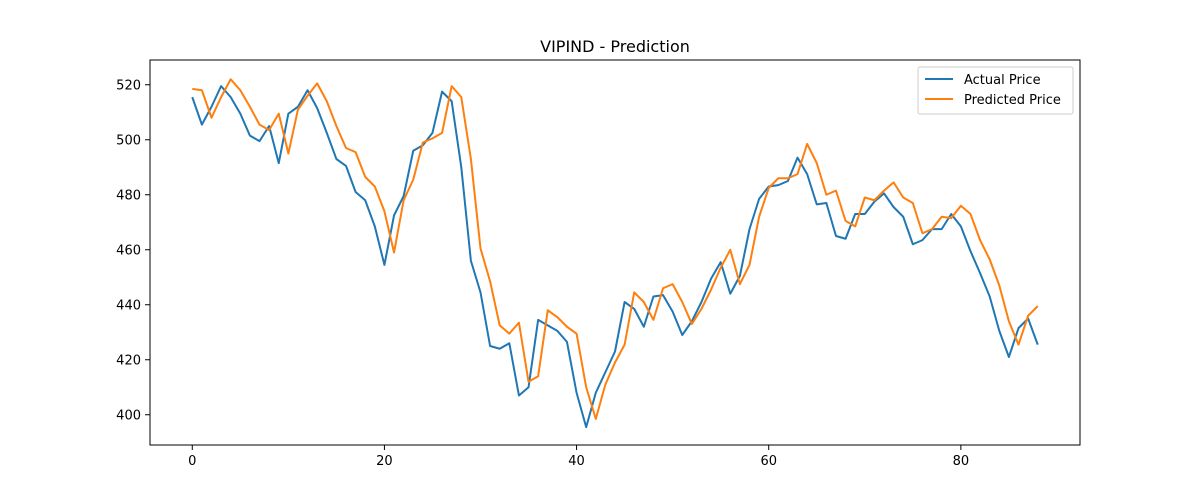 Image resolution: width=1200 pixels, height=500 pixels. I want to click on y-tick-label: 440, so click(128, 305).